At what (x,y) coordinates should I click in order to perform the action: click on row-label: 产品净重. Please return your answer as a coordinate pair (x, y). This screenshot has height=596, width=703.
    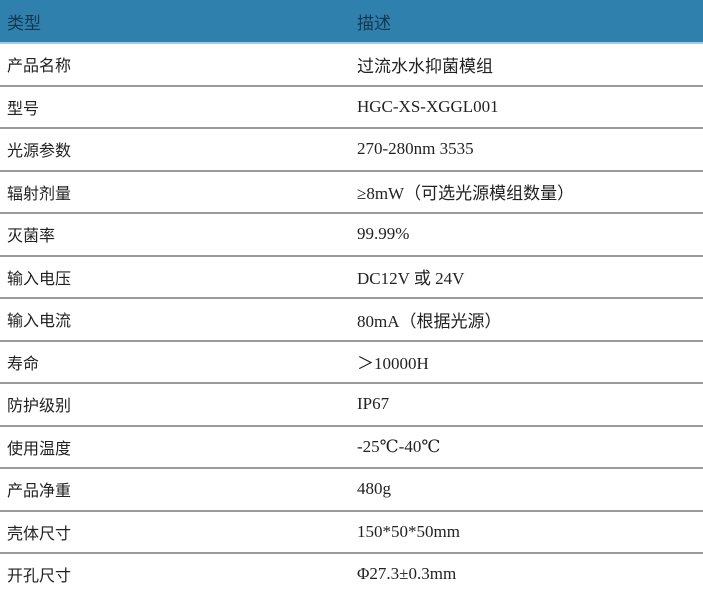
    Looking at the image, I should click on (177, 490).